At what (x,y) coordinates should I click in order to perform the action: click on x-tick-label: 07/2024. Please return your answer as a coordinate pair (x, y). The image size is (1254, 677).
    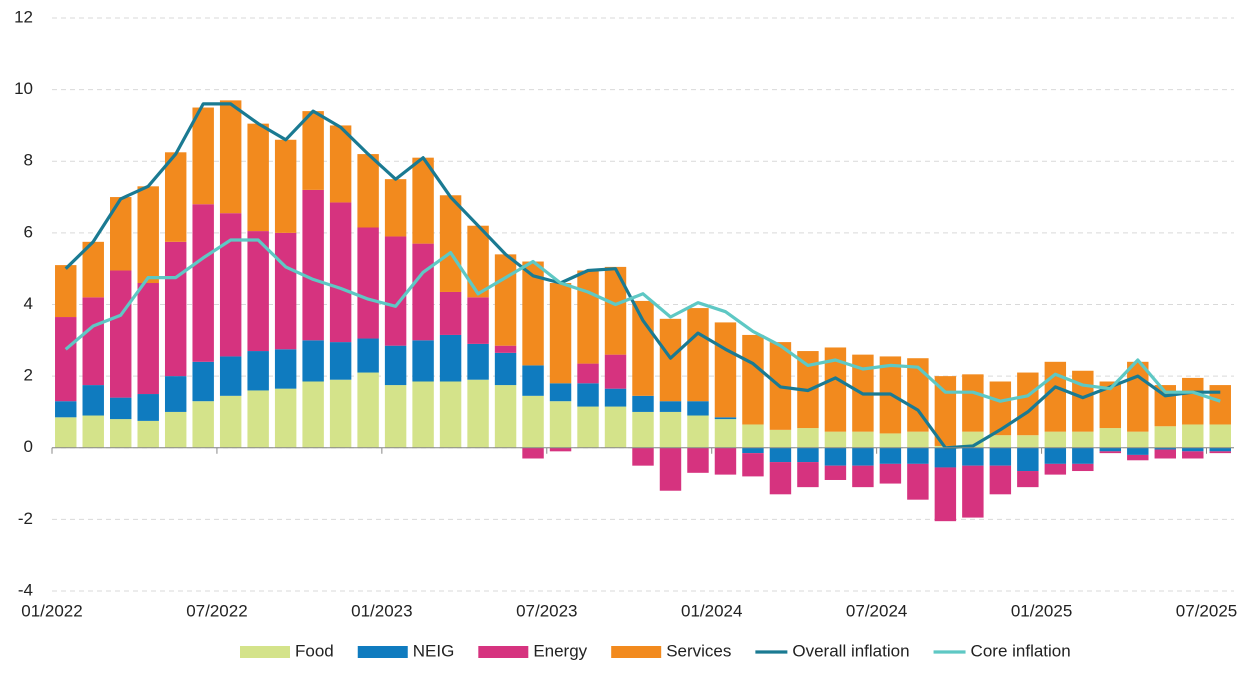
    Looking at the image, I should click on (876, 610).